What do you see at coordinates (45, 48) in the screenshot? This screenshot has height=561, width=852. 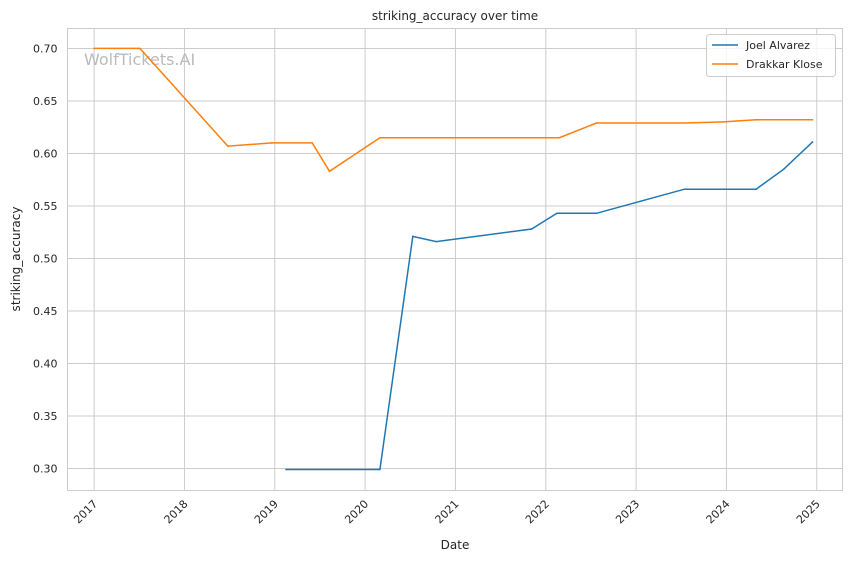 I see `y-tick-label: 0.70` at bounding box center [45, 48].